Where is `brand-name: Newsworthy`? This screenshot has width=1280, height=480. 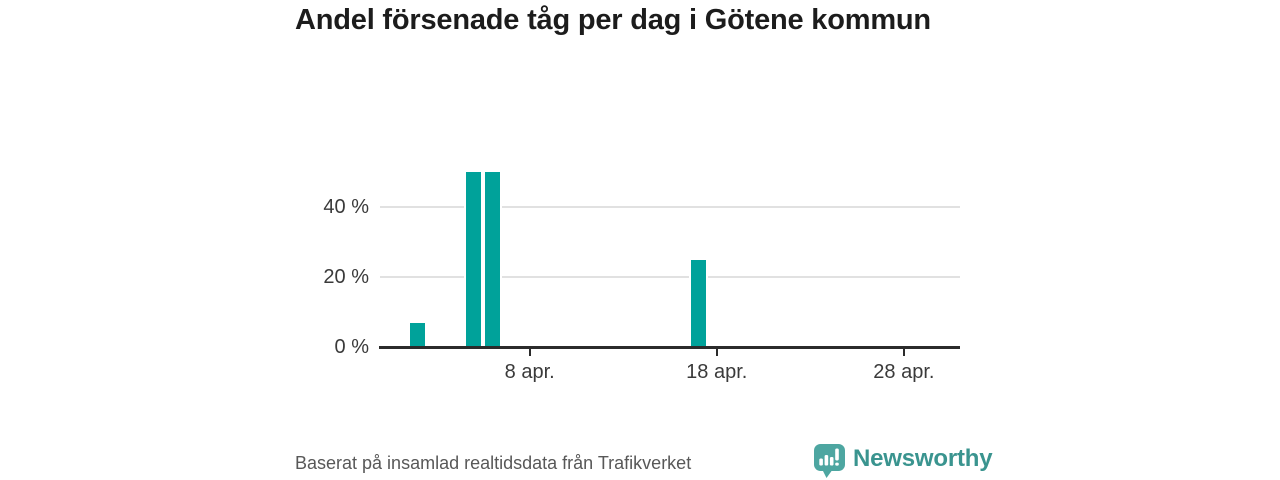 brand-name: Newsworthy is located at coordinates (923, 458).